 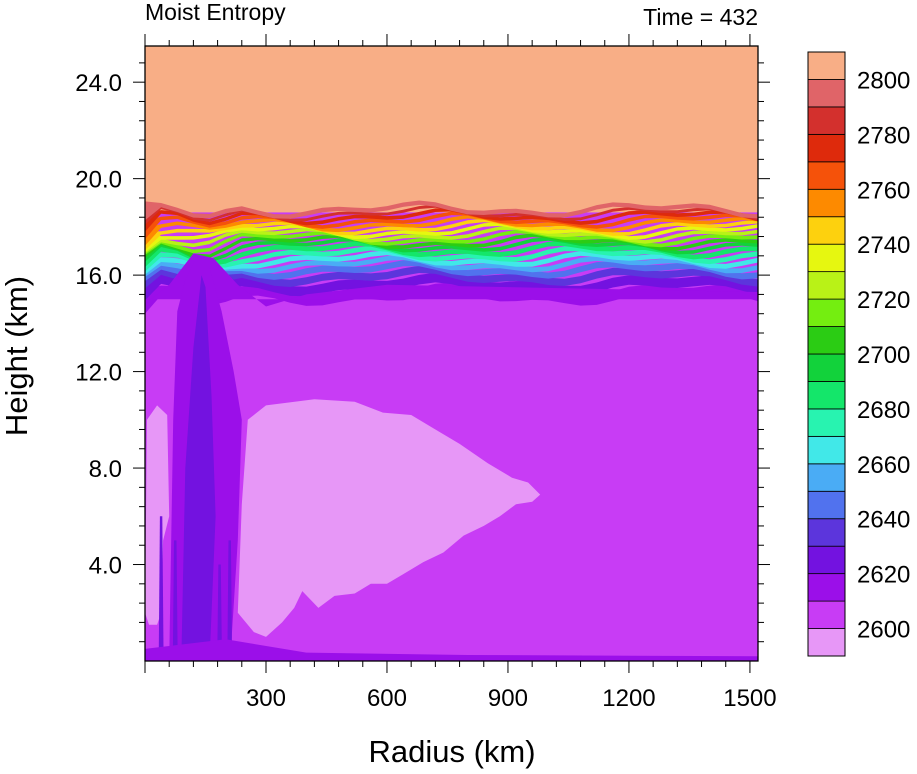 I want to click on chart-title: Moist Entropy, so click(x=215, y=12).